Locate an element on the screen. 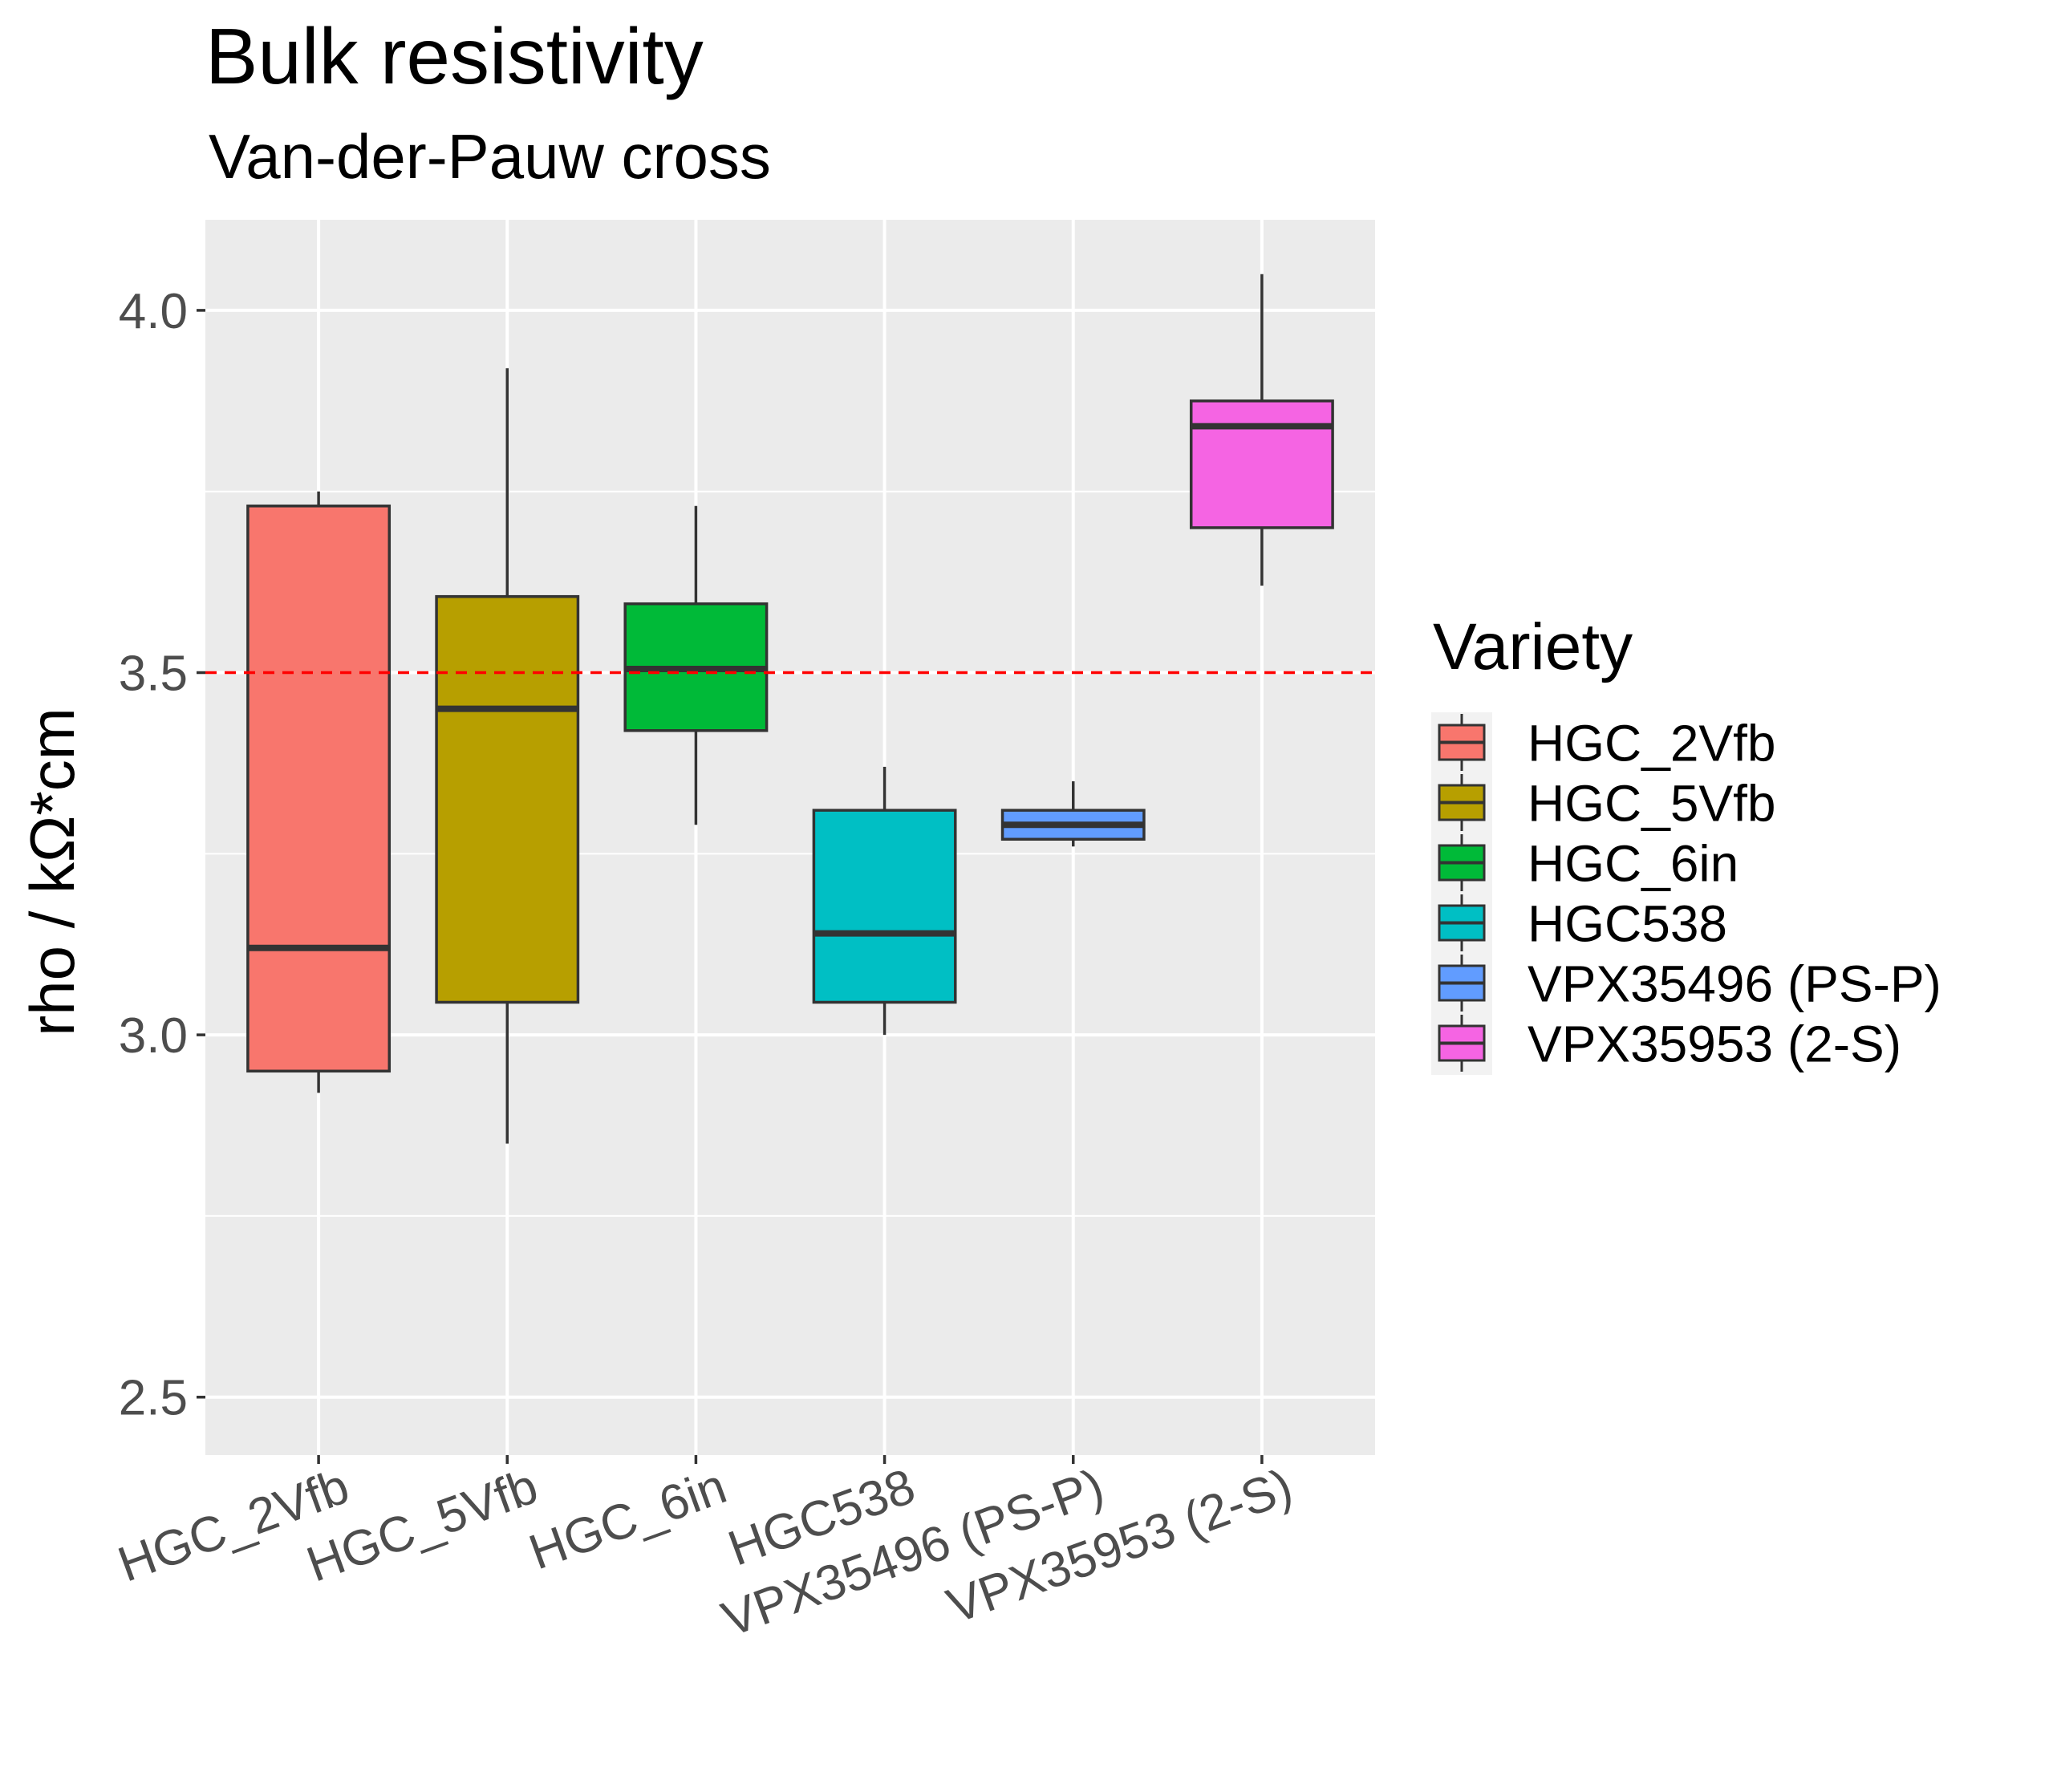  y-tick-label: 4.0 is located at coordinates (153, 312).